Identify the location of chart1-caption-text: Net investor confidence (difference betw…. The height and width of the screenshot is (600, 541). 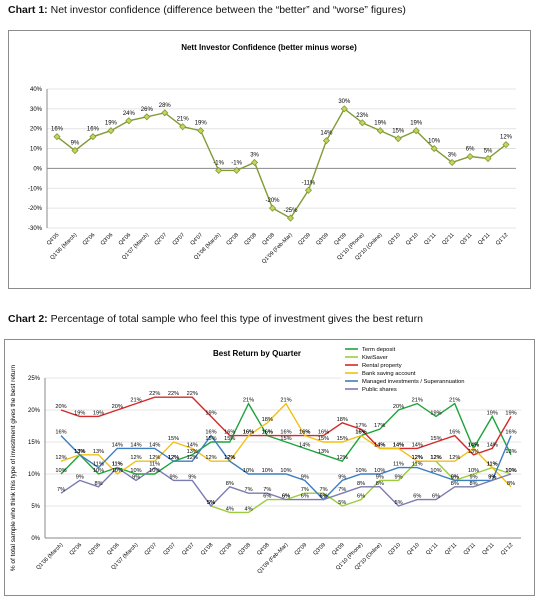
(228, 10).